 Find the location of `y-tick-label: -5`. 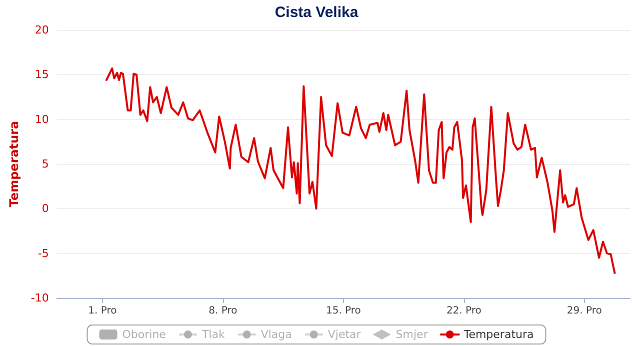

y-tick-label: -5 is located at coordinates (43, 253).